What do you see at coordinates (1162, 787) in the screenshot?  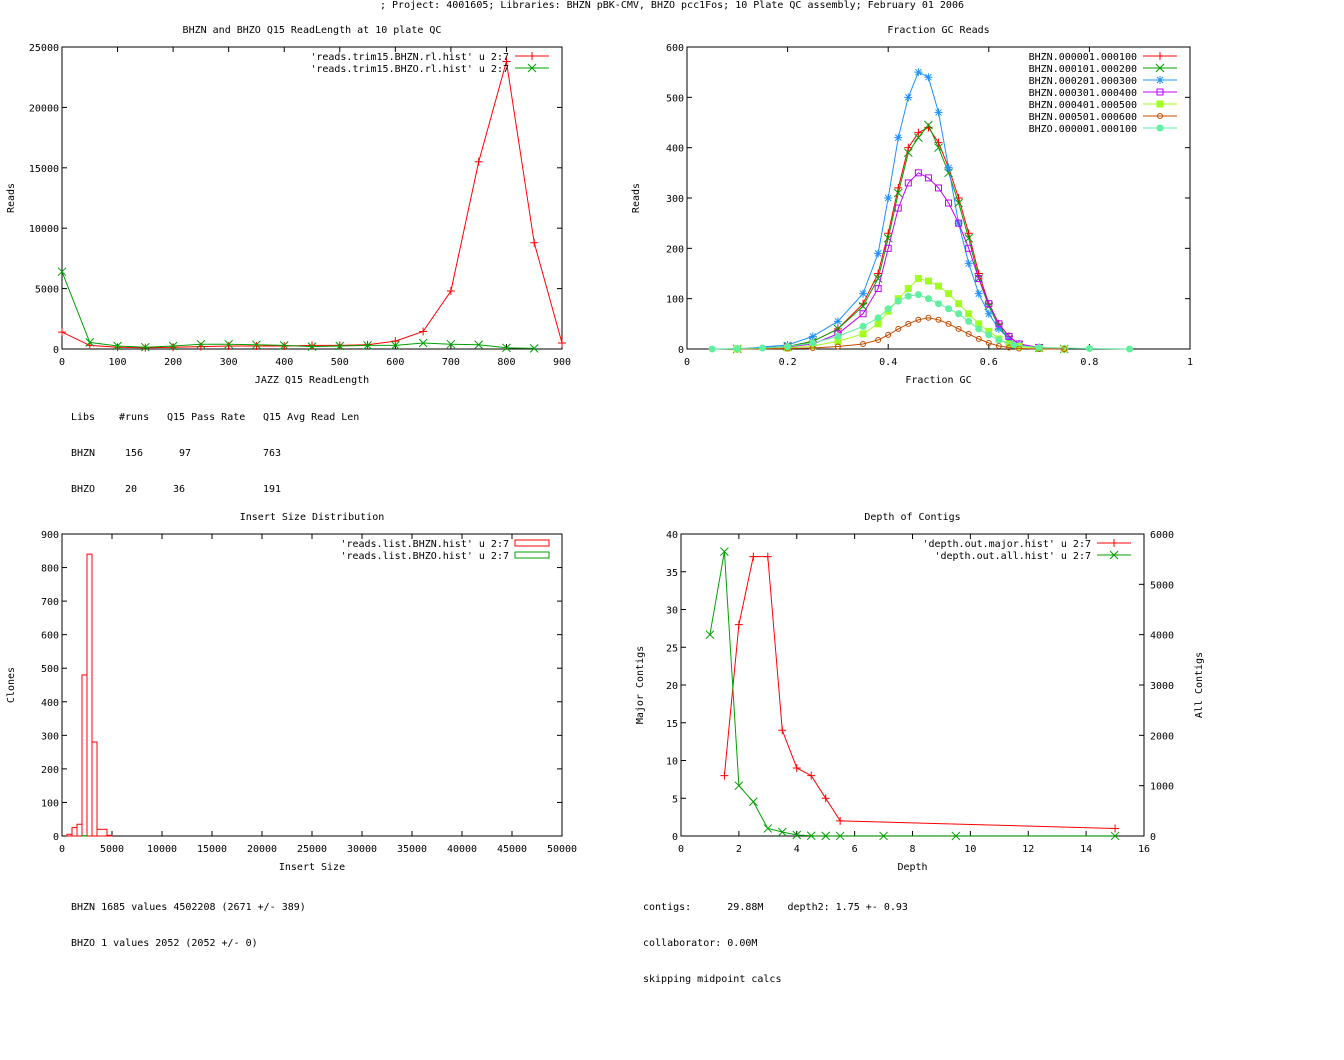 I see `depth-y2-tick-label: 1000` at bounding box center [1162, 787].